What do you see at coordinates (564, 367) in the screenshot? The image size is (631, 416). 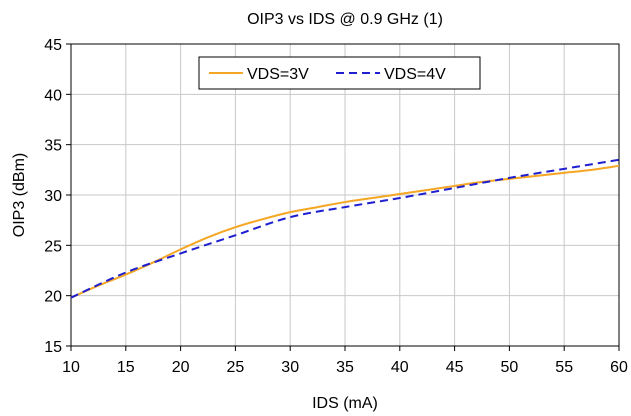 I see `x-tick-label: 55` at bounding box center [564, 367].